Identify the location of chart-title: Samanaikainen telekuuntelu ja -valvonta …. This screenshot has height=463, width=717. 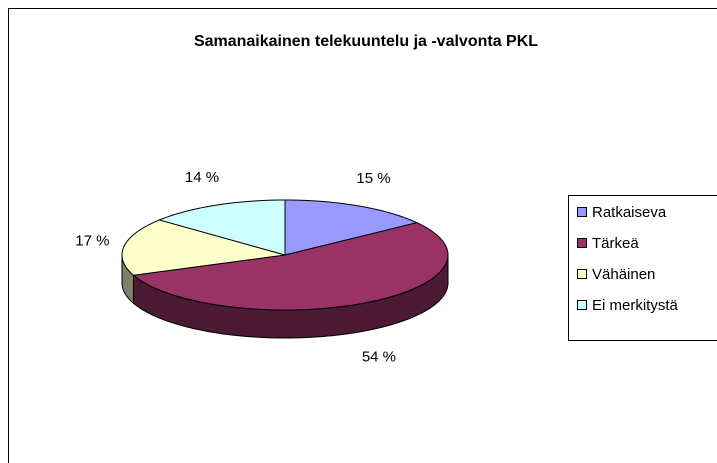
(366, 41).